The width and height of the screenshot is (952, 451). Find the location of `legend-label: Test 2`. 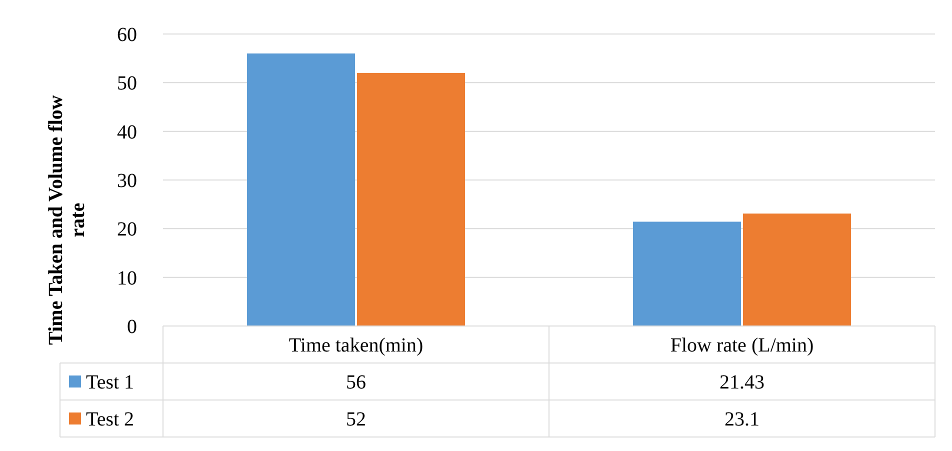

legend-label: Test 2 is located at coordinates (110, 419).